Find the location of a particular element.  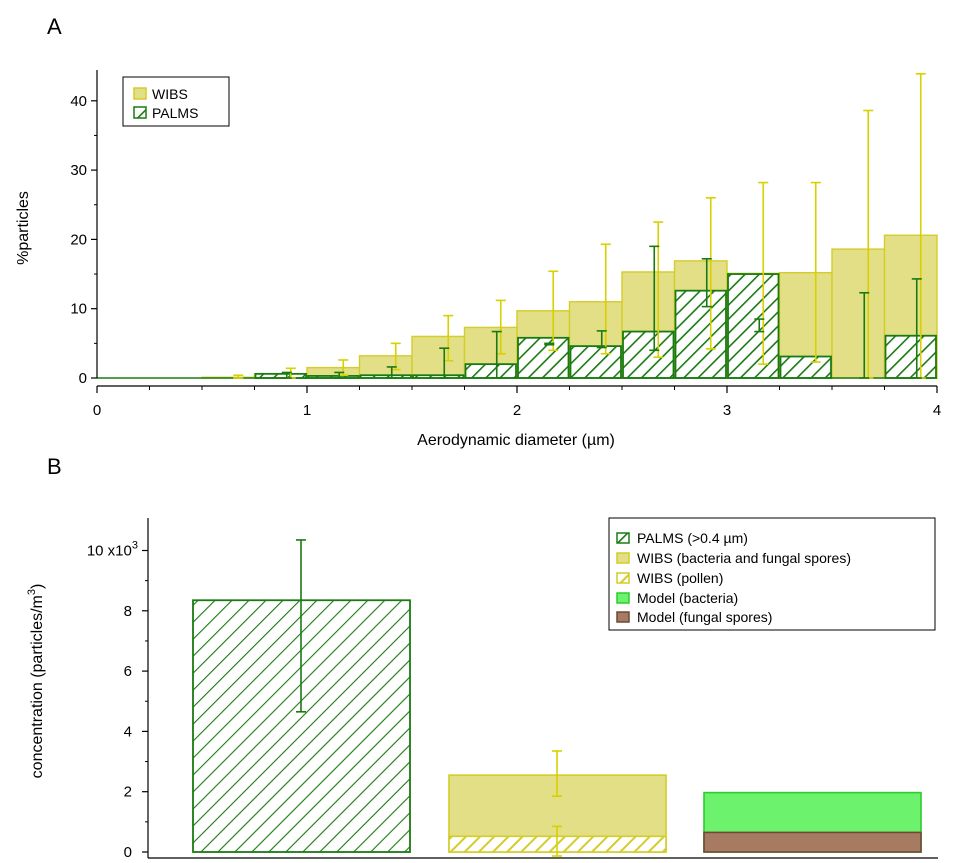

y-tick-label-text: 10 x10 is located at coordinates (109, 551).